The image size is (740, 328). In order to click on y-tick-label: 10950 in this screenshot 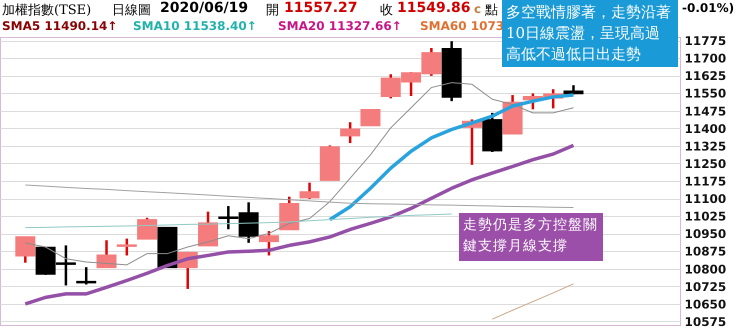, I will do `click(705, 234)`.